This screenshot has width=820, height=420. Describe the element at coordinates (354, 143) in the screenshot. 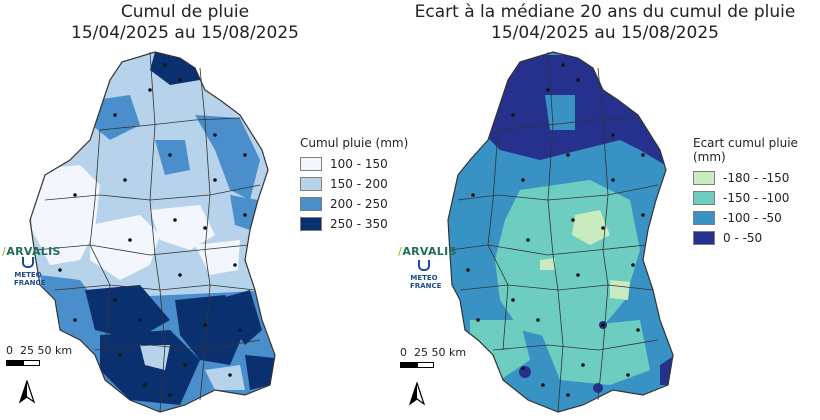

I see `left-legend-title: Cumul pluie (mm)` at that location.